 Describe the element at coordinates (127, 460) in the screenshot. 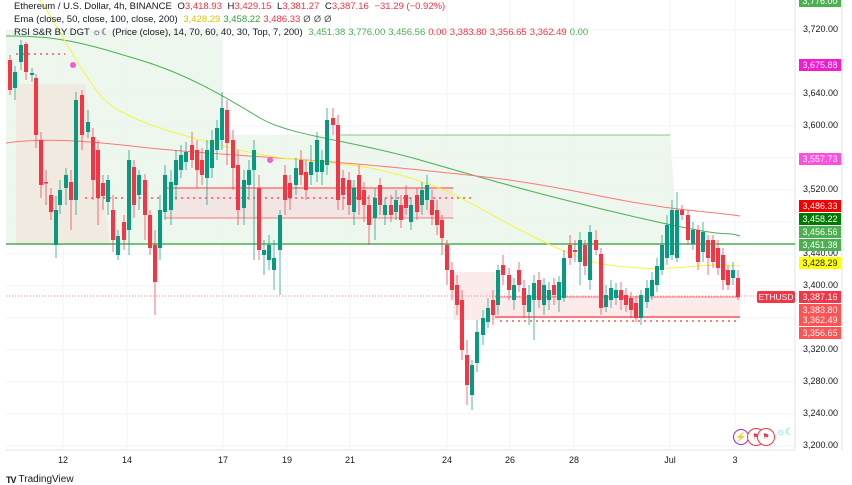

I see `time-axis-label: 14` at that location.